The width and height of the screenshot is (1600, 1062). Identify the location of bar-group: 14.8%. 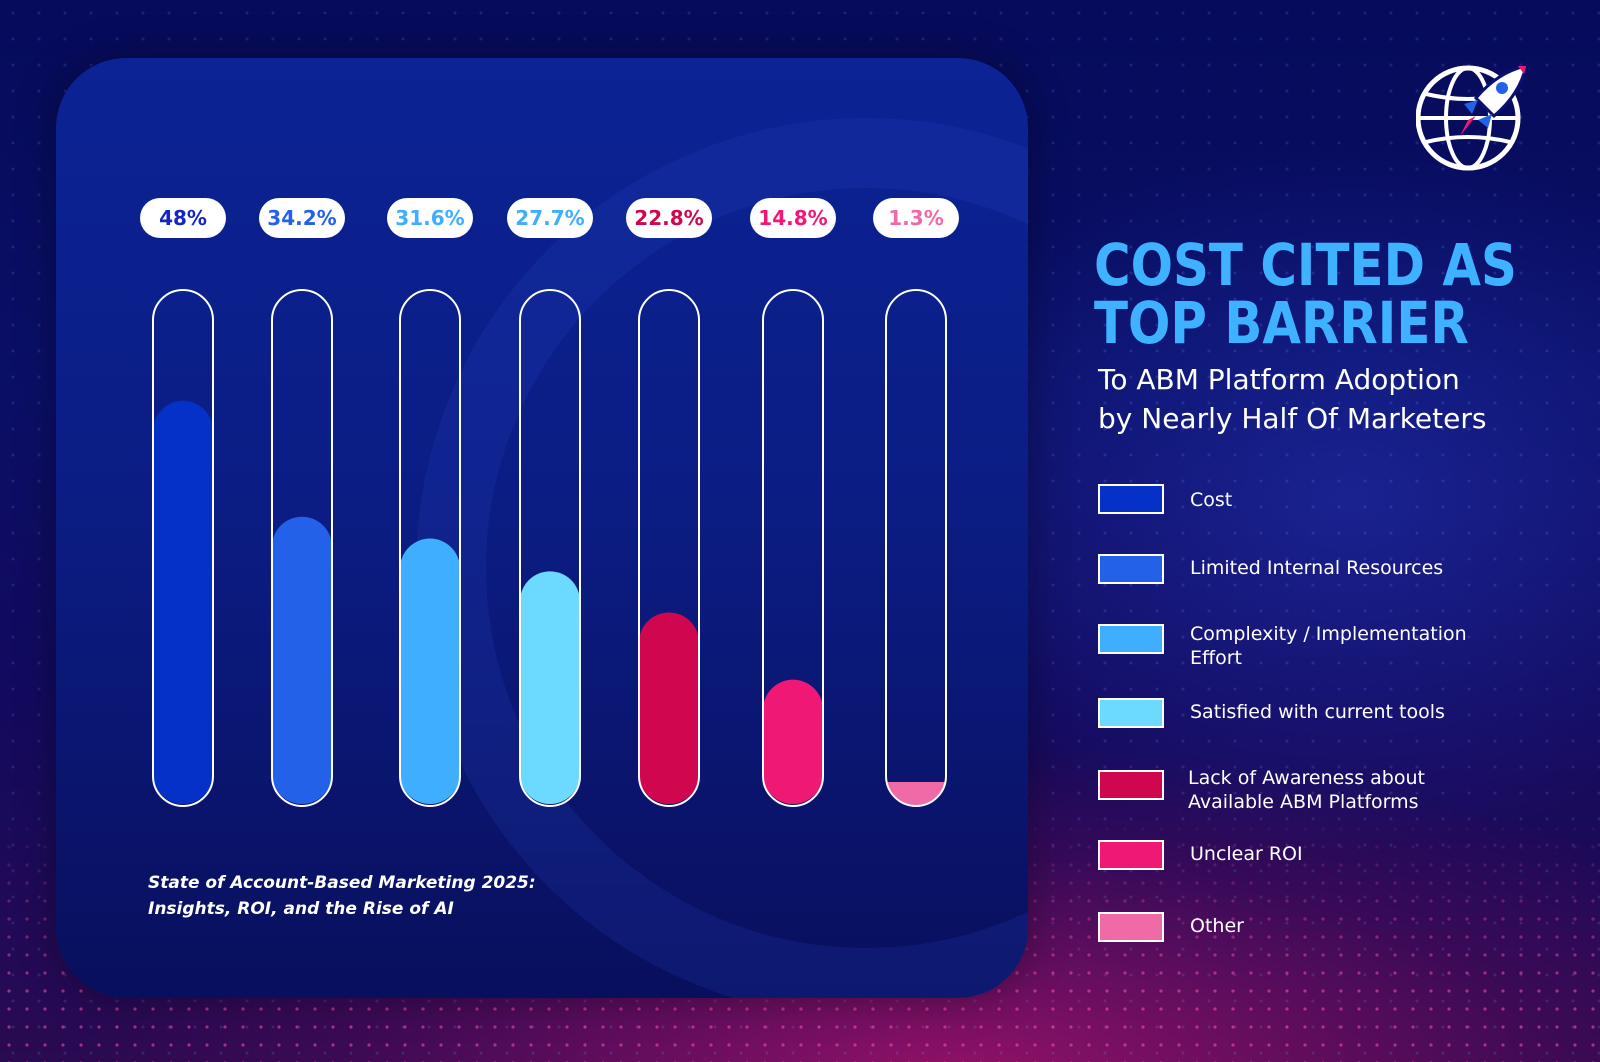
(793, 502).